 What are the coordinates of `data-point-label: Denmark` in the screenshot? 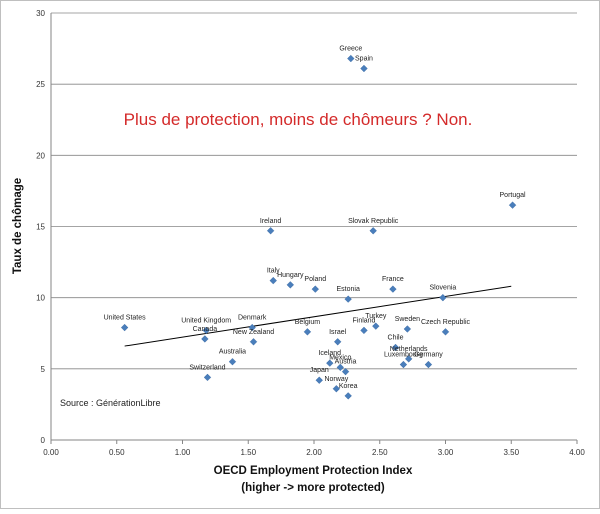 It's located at (252, 318).